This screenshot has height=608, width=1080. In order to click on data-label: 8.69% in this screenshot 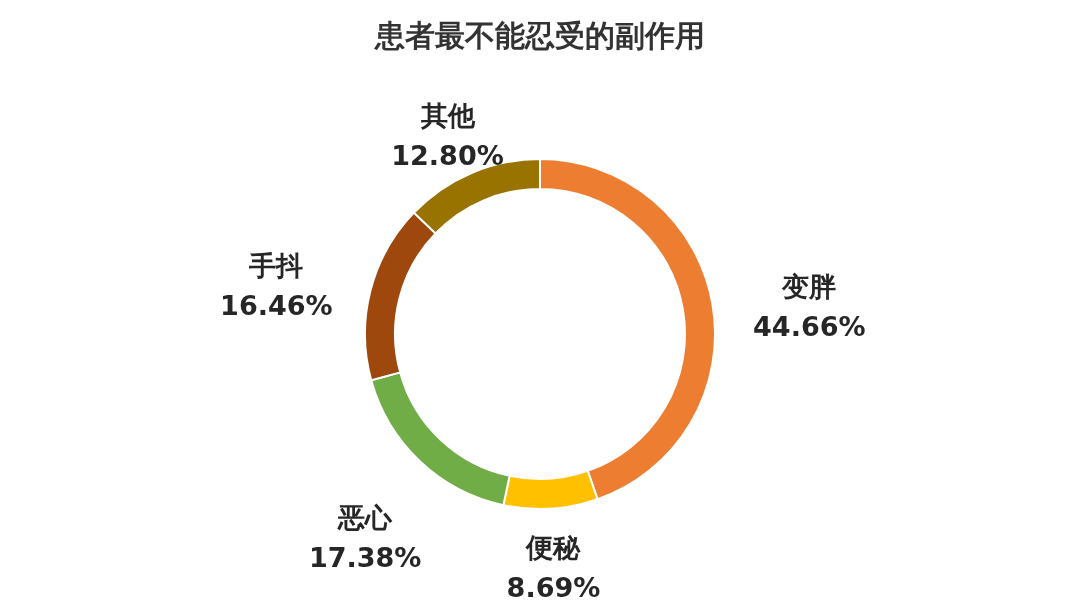, I will do `click(553, 588)`.